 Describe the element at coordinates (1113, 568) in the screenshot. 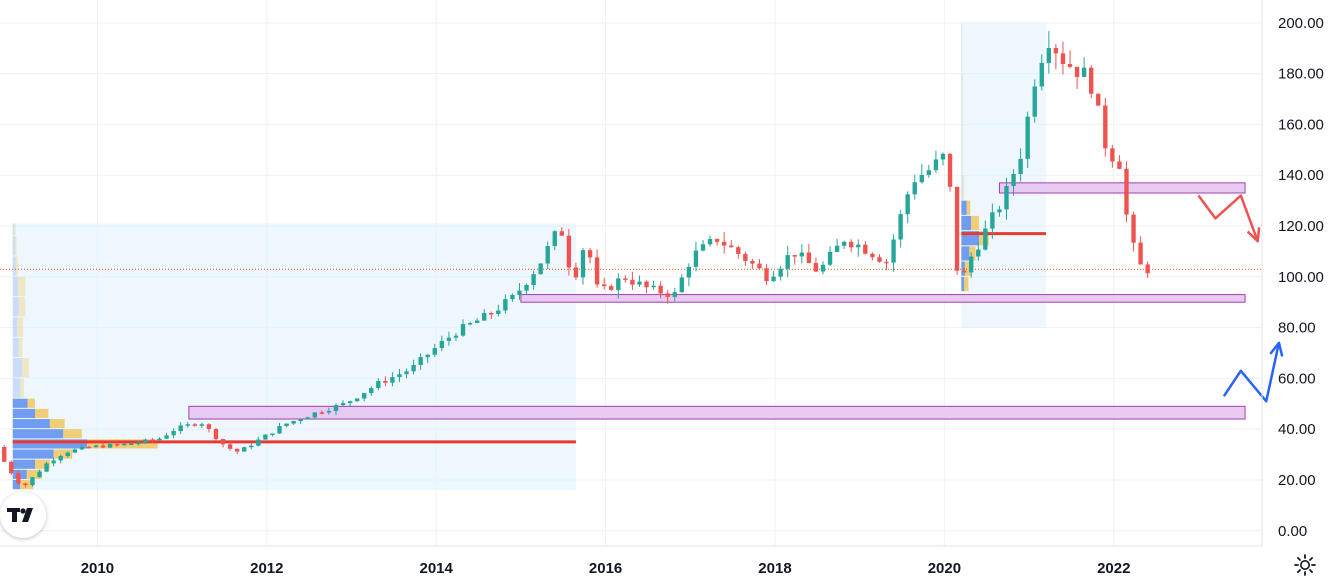

I see `x-tick-label: 2022` at that location.